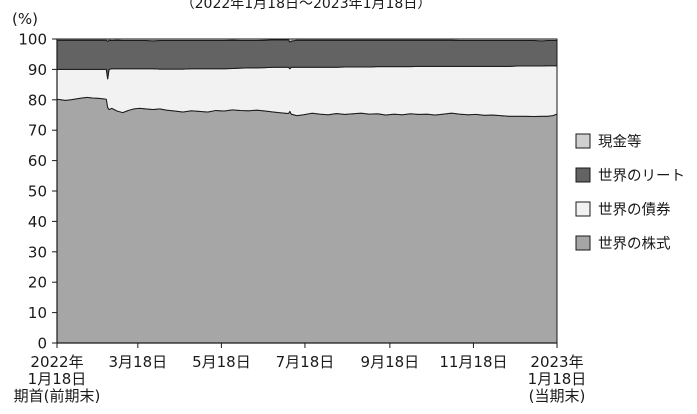  Describe the element at coordinates (37, 131) in the screenshot. I see `y-tick-label: 70` at that location.